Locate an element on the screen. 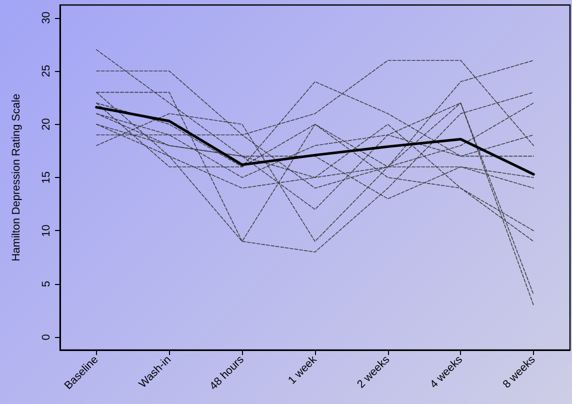 The width and height of the screenshot is (572, 404). y-tick-label: 25 is located at coordinates (46, 71).